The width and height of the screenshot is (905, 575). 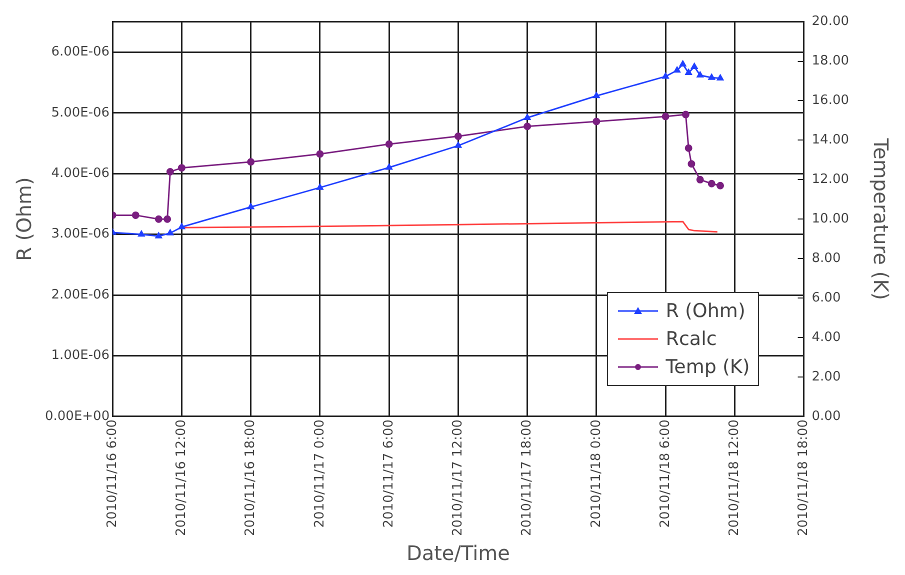 What do you see at coordinates (830, 61) in the screenshot?
I see `y2-tick-label: 18.00` at bounding box center [830, 61].